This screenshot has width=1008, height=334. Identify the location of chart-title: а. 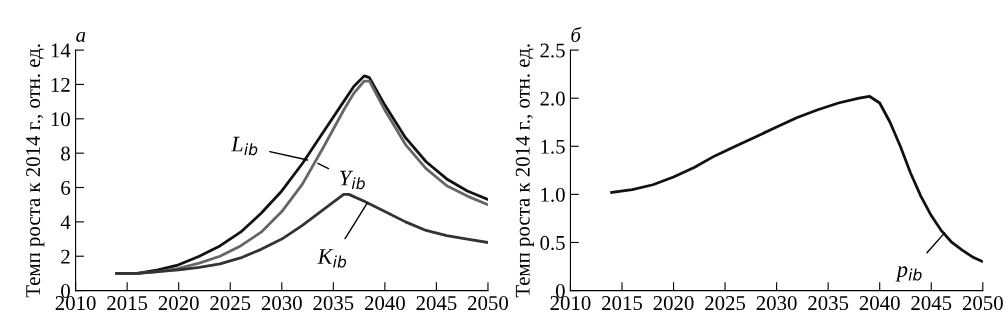
(81, 36).